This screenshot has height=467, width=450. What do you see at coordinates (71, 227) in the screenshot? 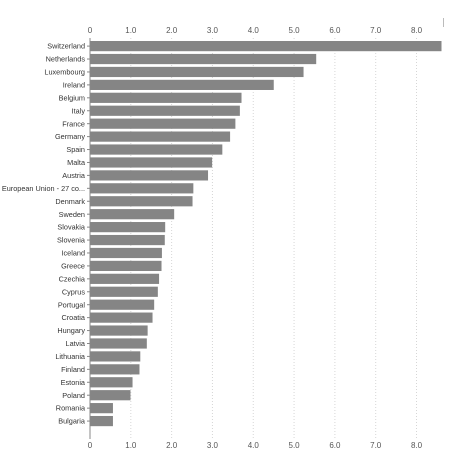
I see `category-label: Slovakia` at bounding box center [71, 227].